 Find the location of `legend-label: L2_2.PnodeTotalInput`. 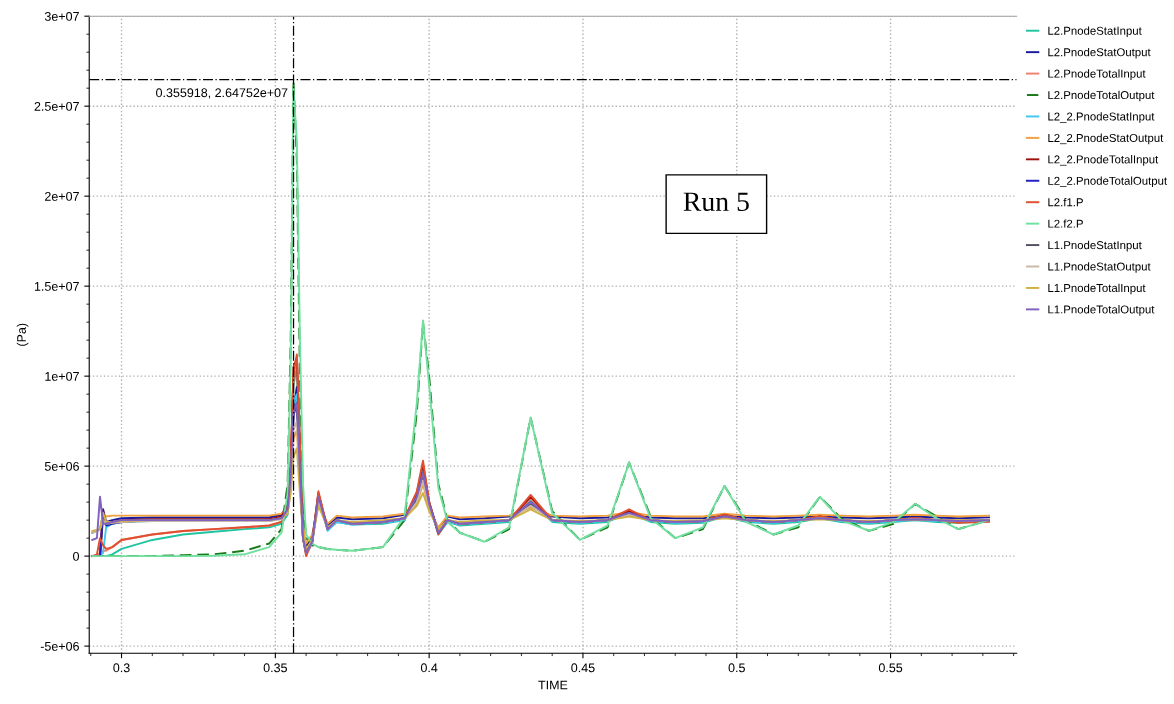

legend-label: L2_2.PnodeTotalInput is located at coordinates (1103, 160).